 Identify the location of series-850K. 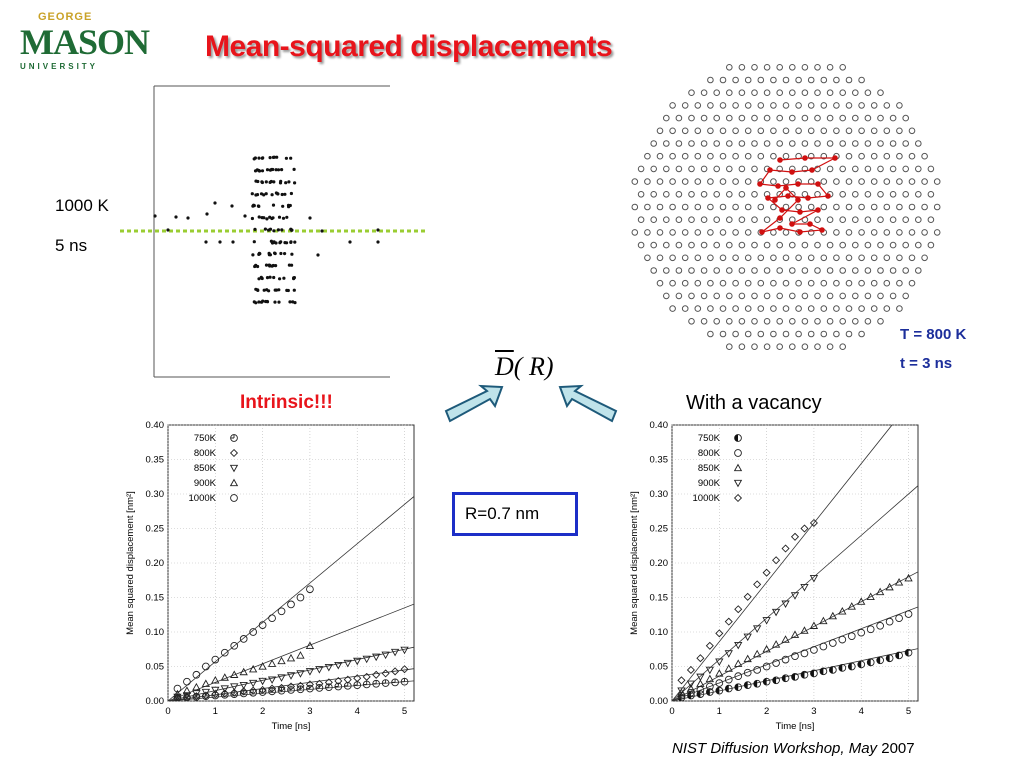
(291, 673).